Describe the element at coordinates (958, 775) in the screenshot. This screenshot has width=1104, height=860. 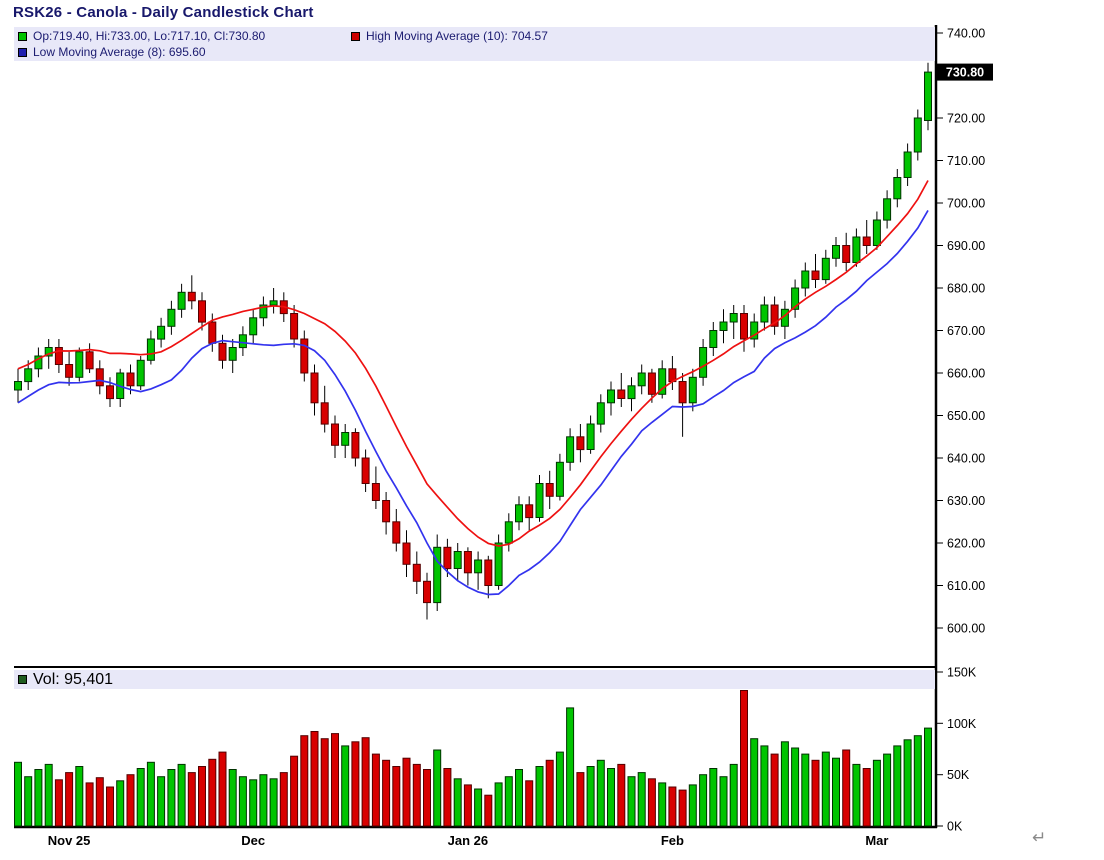
I see `volume-axis-label: 50K` at that location.